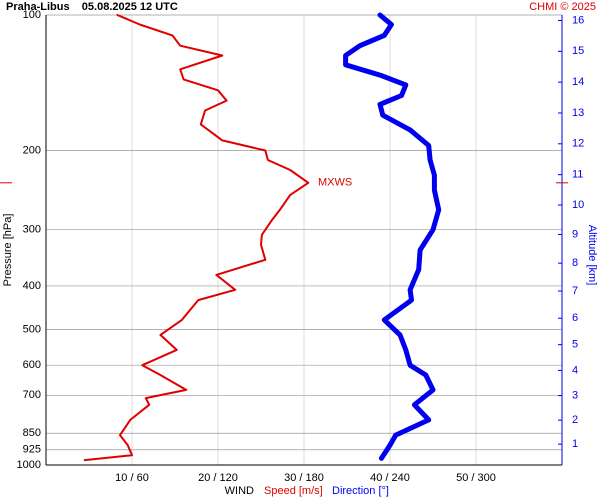 The width and height of the screenshot is (600, 500). Describe the element at coordinates (92, 7) in the screenshot. I see `chart-title: Praha-Libus 05.08.2025 12 UTC` at that location.